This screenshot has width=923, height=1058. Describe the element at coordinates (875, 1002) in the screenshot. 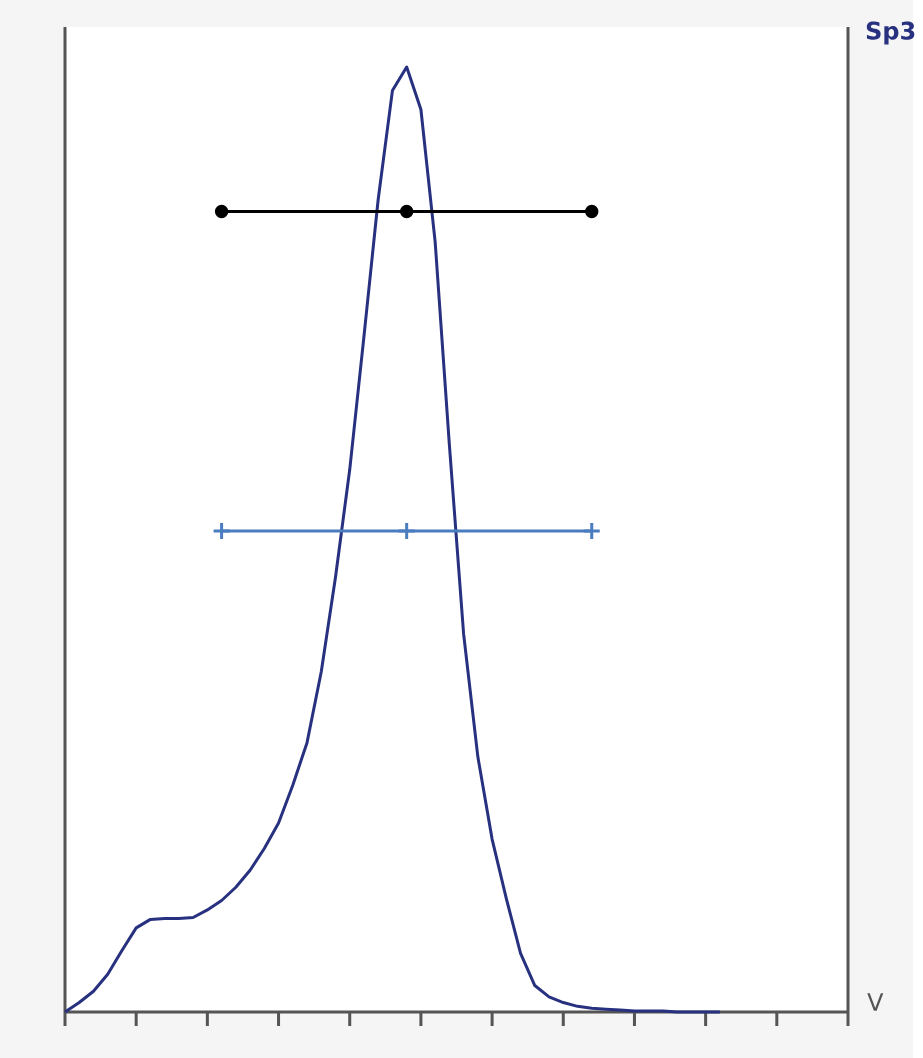

I see `x-axis-title: V` at that location.